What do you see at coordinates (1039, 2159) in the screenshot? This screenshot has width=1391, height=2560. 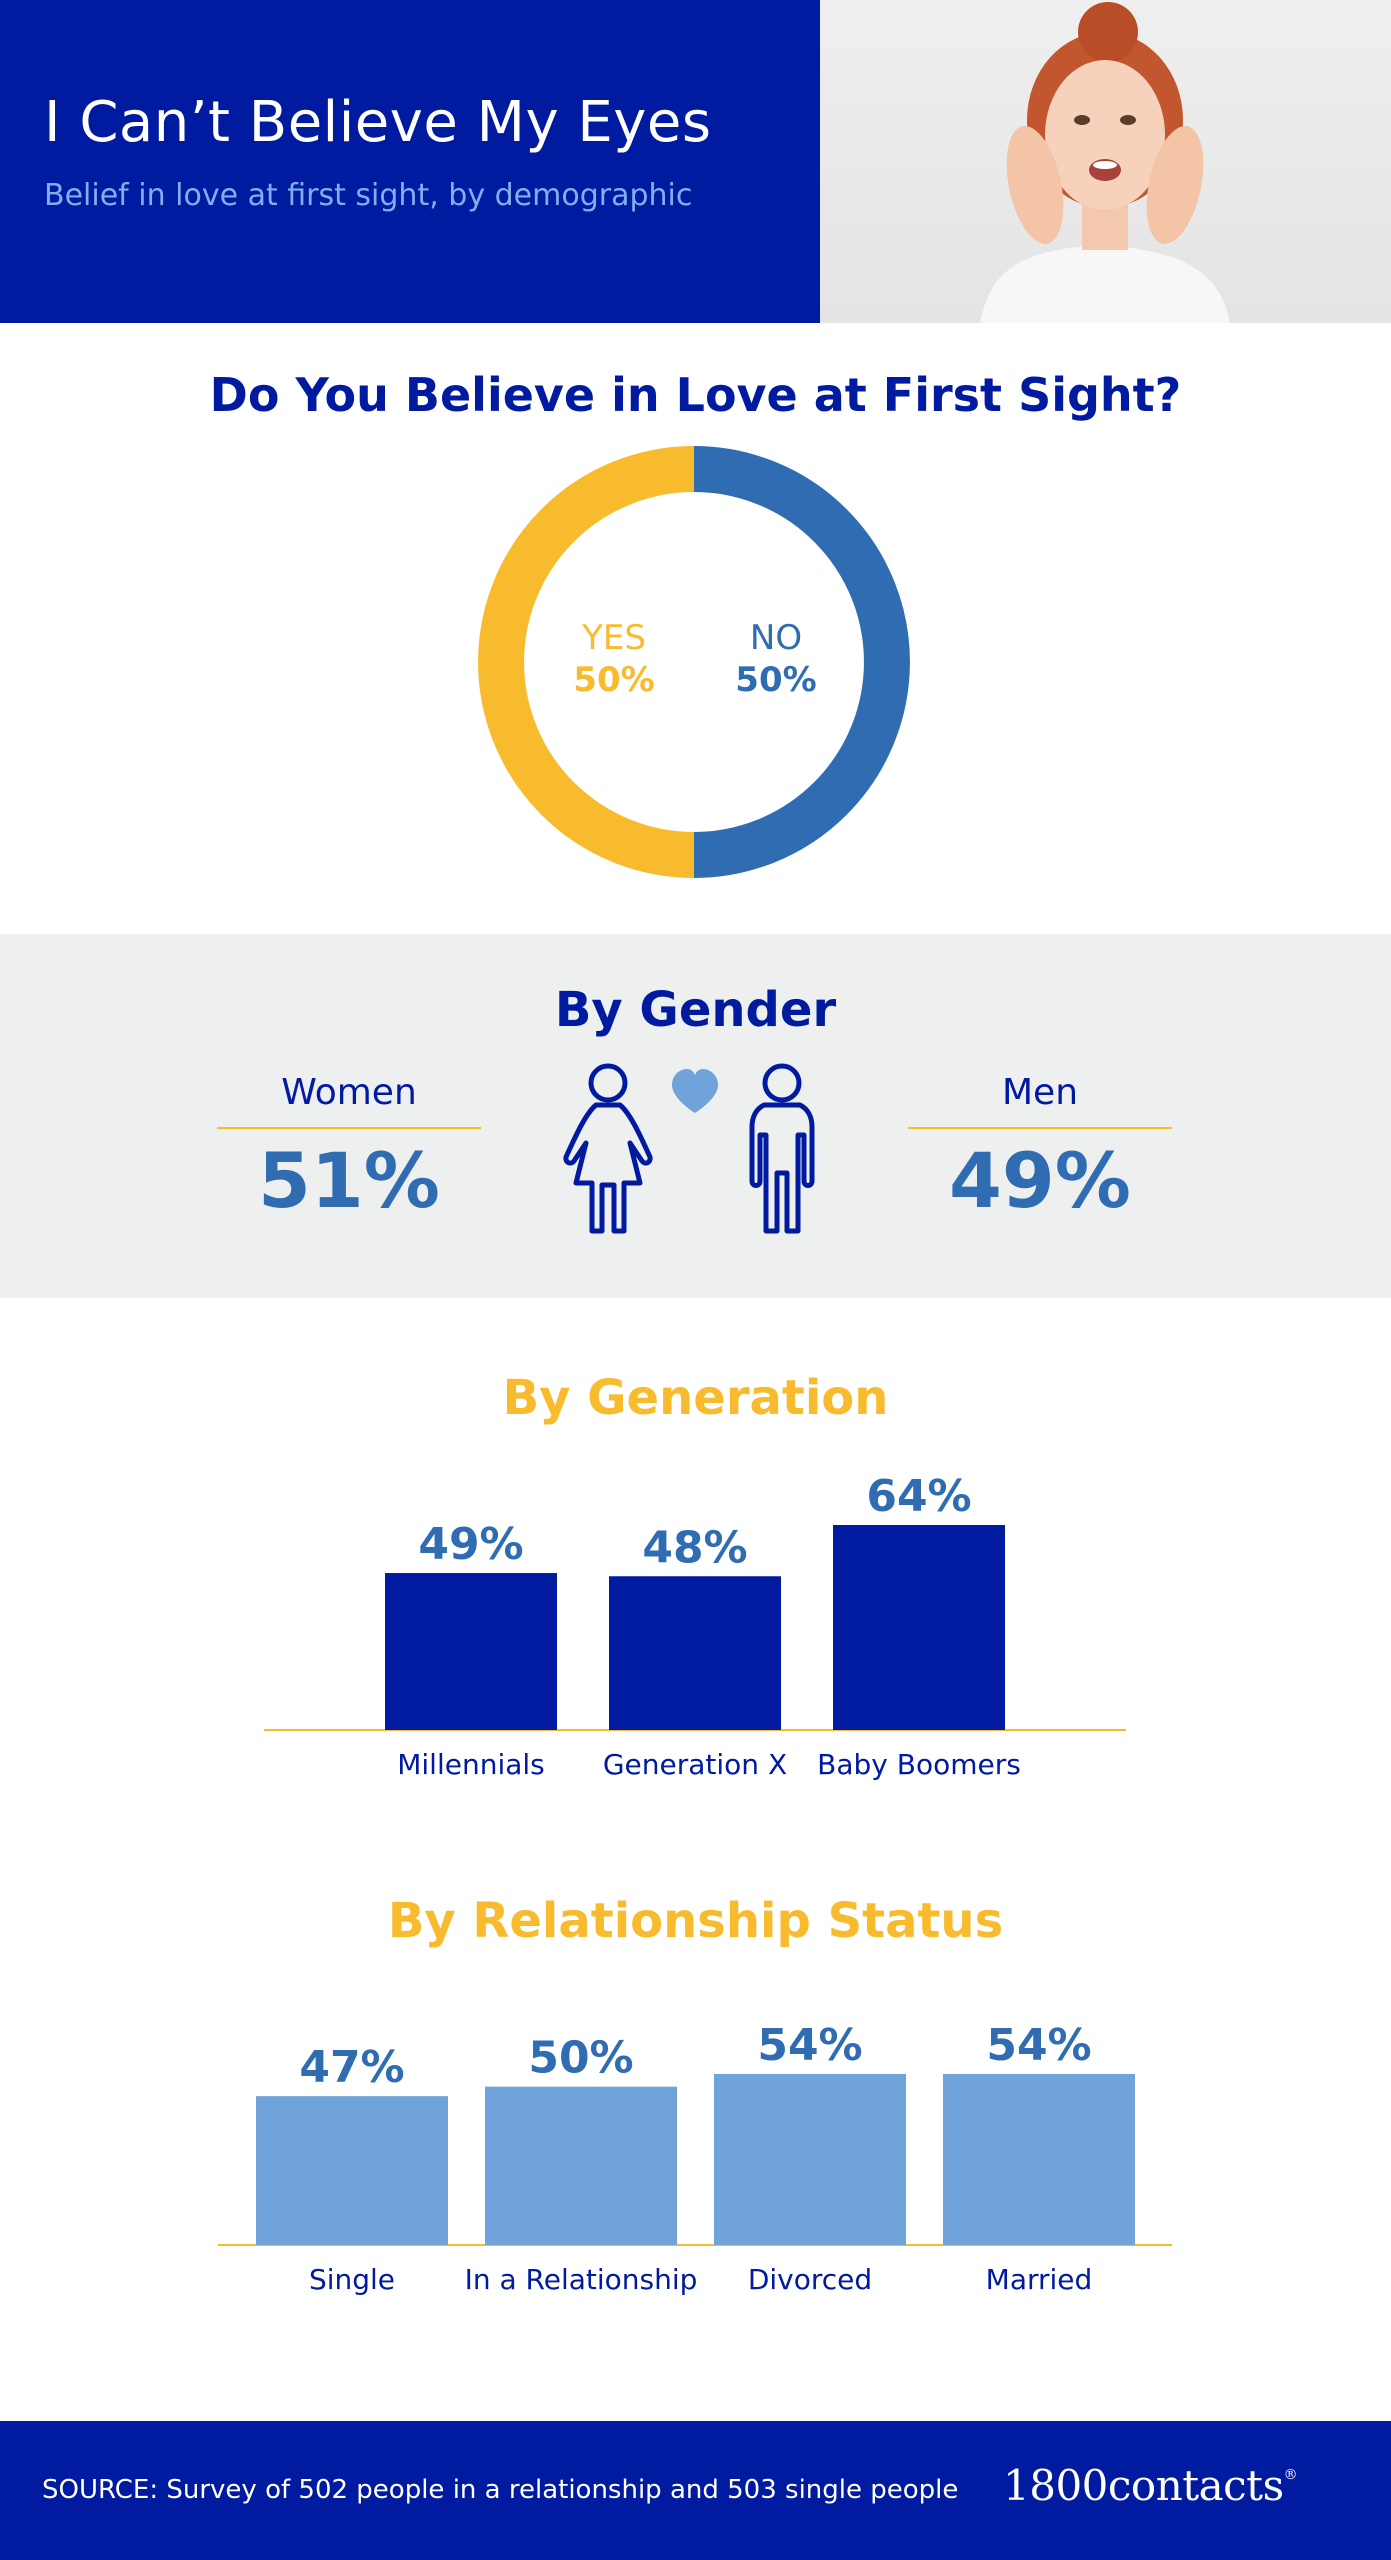 I see `bar-married` at bounding box center [1039, 2159].